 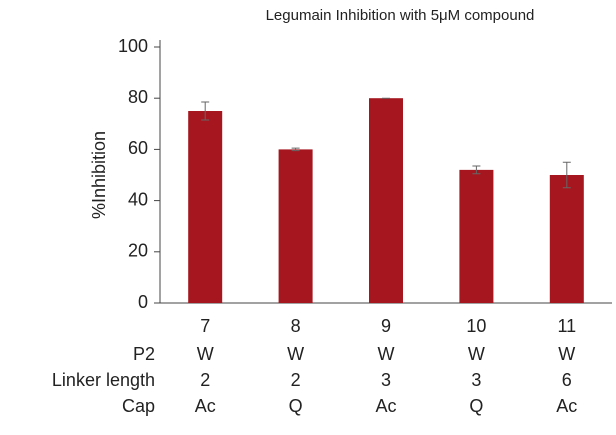 I want to click on x-tick-label: 8, so click(x=296, y=326).